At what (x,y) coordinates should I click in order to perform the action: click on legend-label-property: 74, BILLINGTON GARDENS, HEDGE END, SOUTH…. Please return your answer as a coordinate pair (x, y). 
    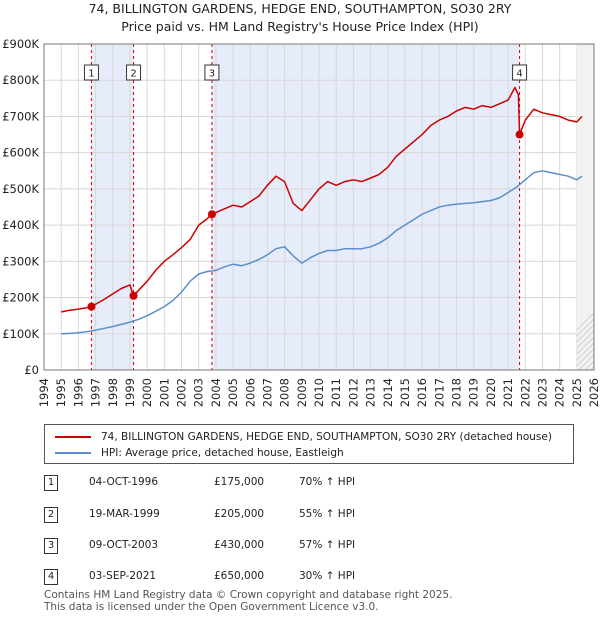
    Looking at the image, I should click on (326, 437).